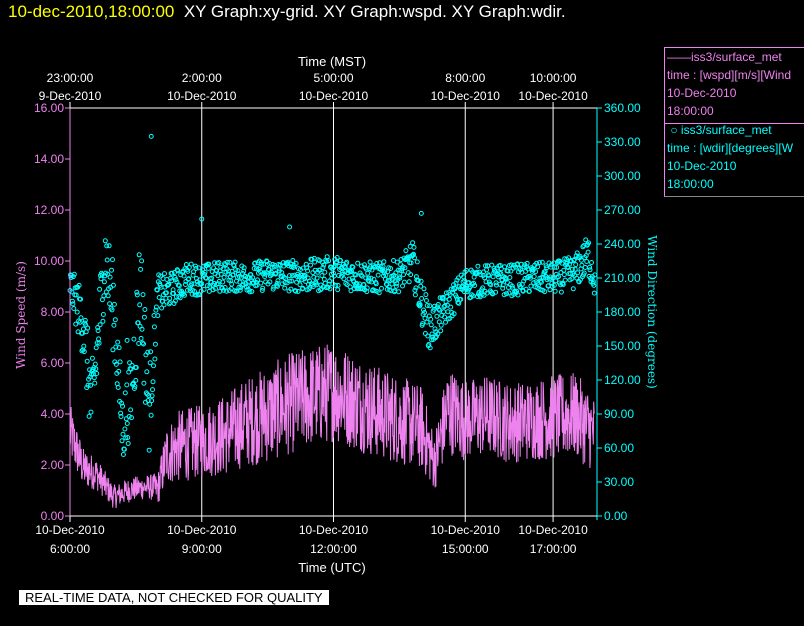 This screenshot has width=804, height=626. I want to click on bottom-tick-time: 9:00:00, so click(202, 549).